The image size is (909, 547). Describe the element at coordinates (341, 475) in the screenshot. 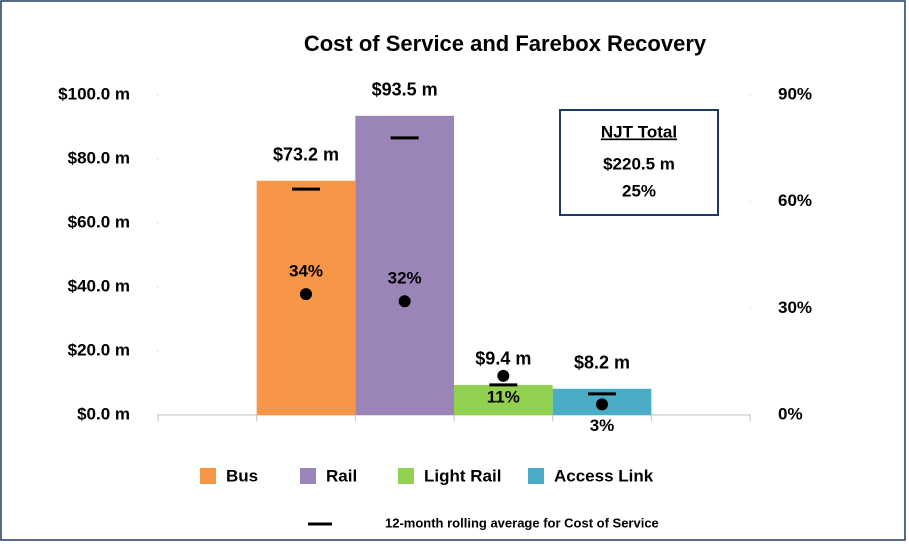

I see `legend-label: Rail` at that location.